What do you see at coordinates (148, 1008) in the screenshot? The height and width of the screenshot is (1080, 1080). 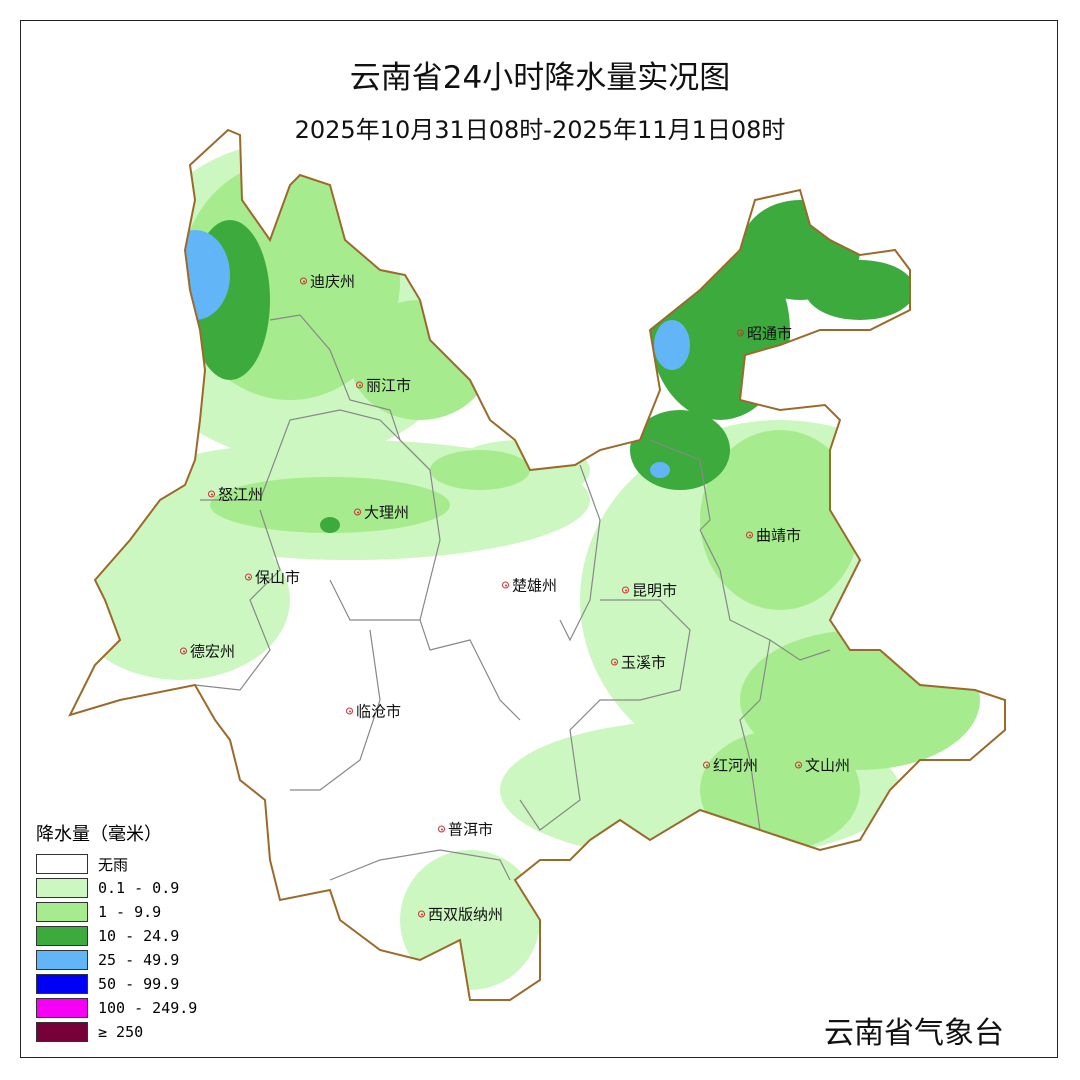 I see `legend-label: 100 - 249.9` at bounding box center [148, 1008].